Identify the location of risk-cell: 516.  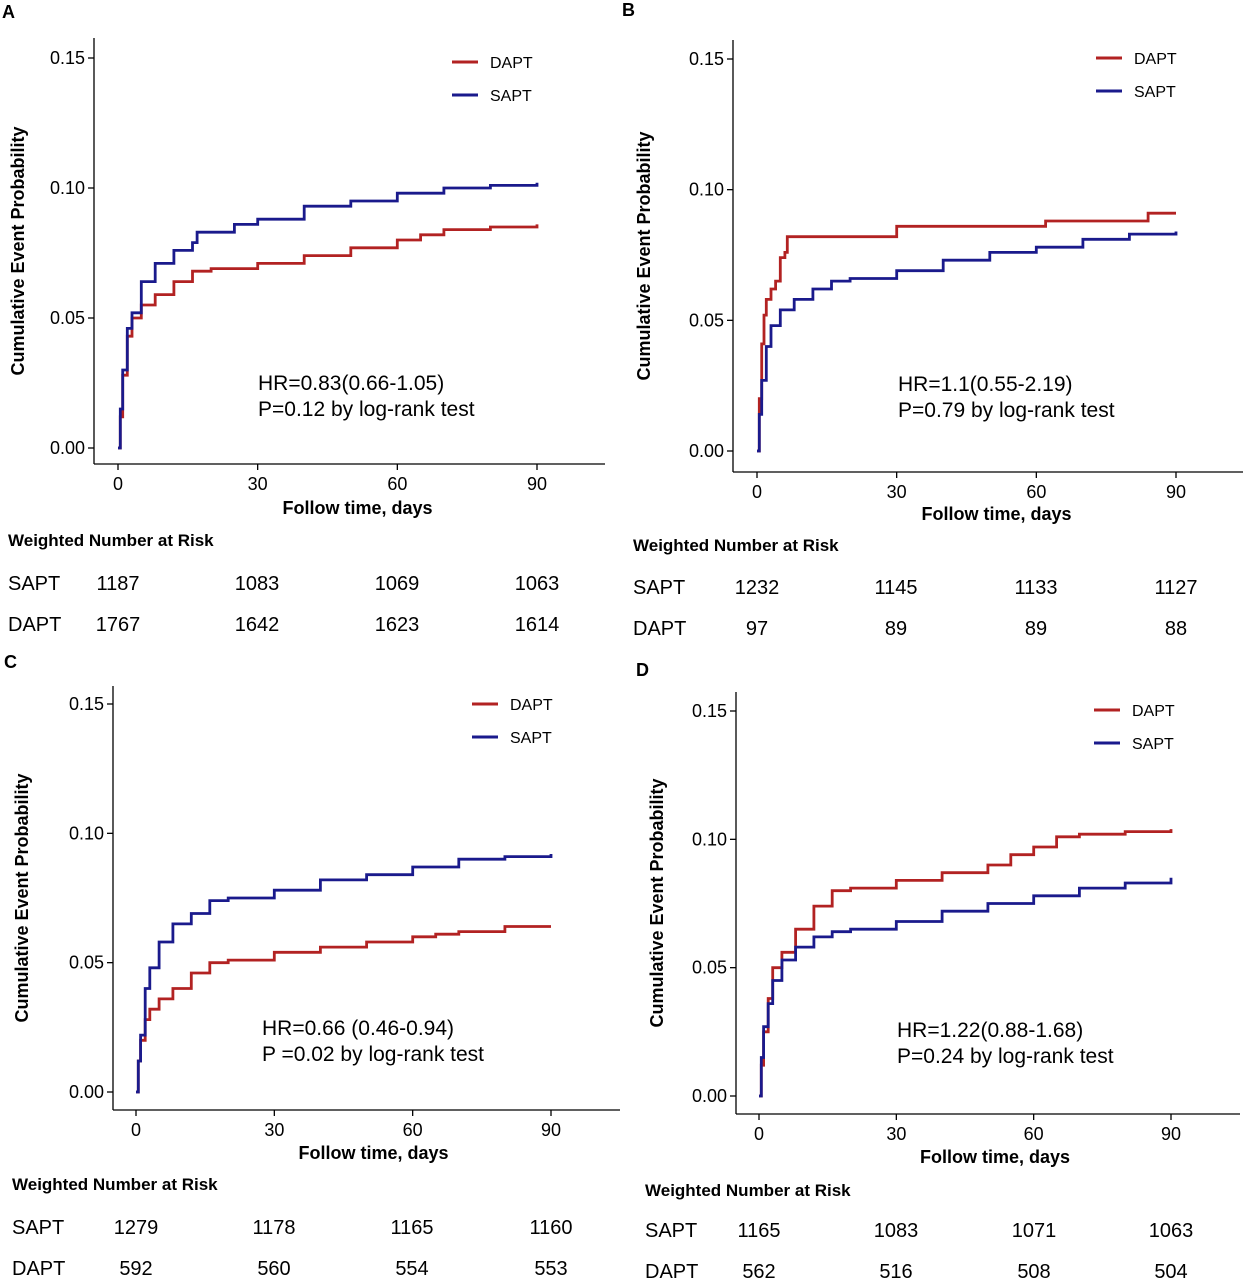
(895, 1270).